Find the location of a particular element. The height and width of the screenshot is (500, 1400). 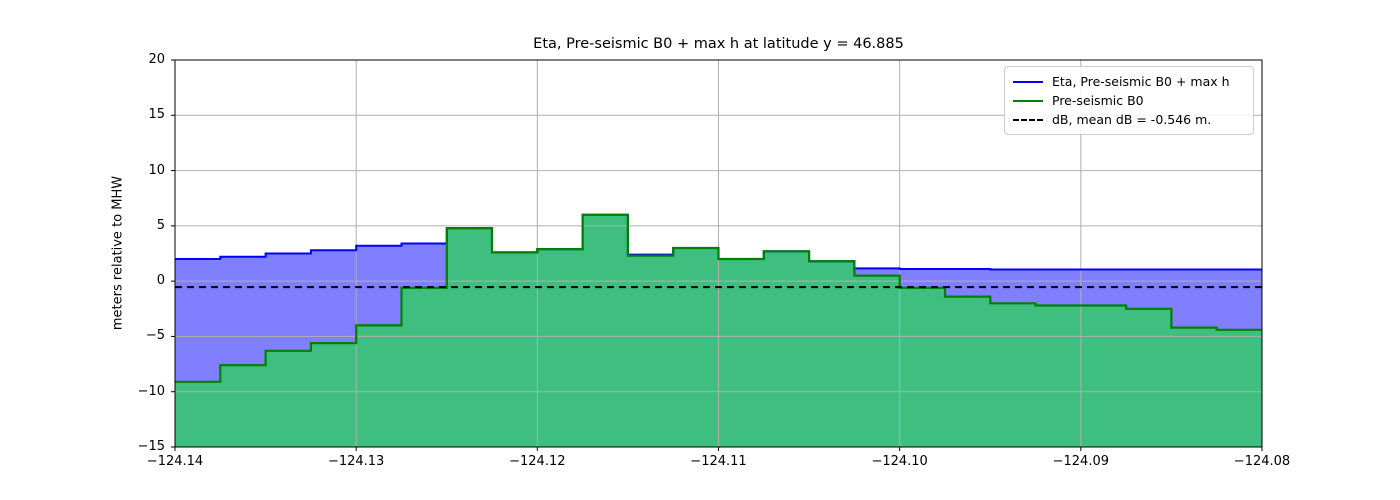

y-tick-label: 10 is located at coordinates (156, 170).